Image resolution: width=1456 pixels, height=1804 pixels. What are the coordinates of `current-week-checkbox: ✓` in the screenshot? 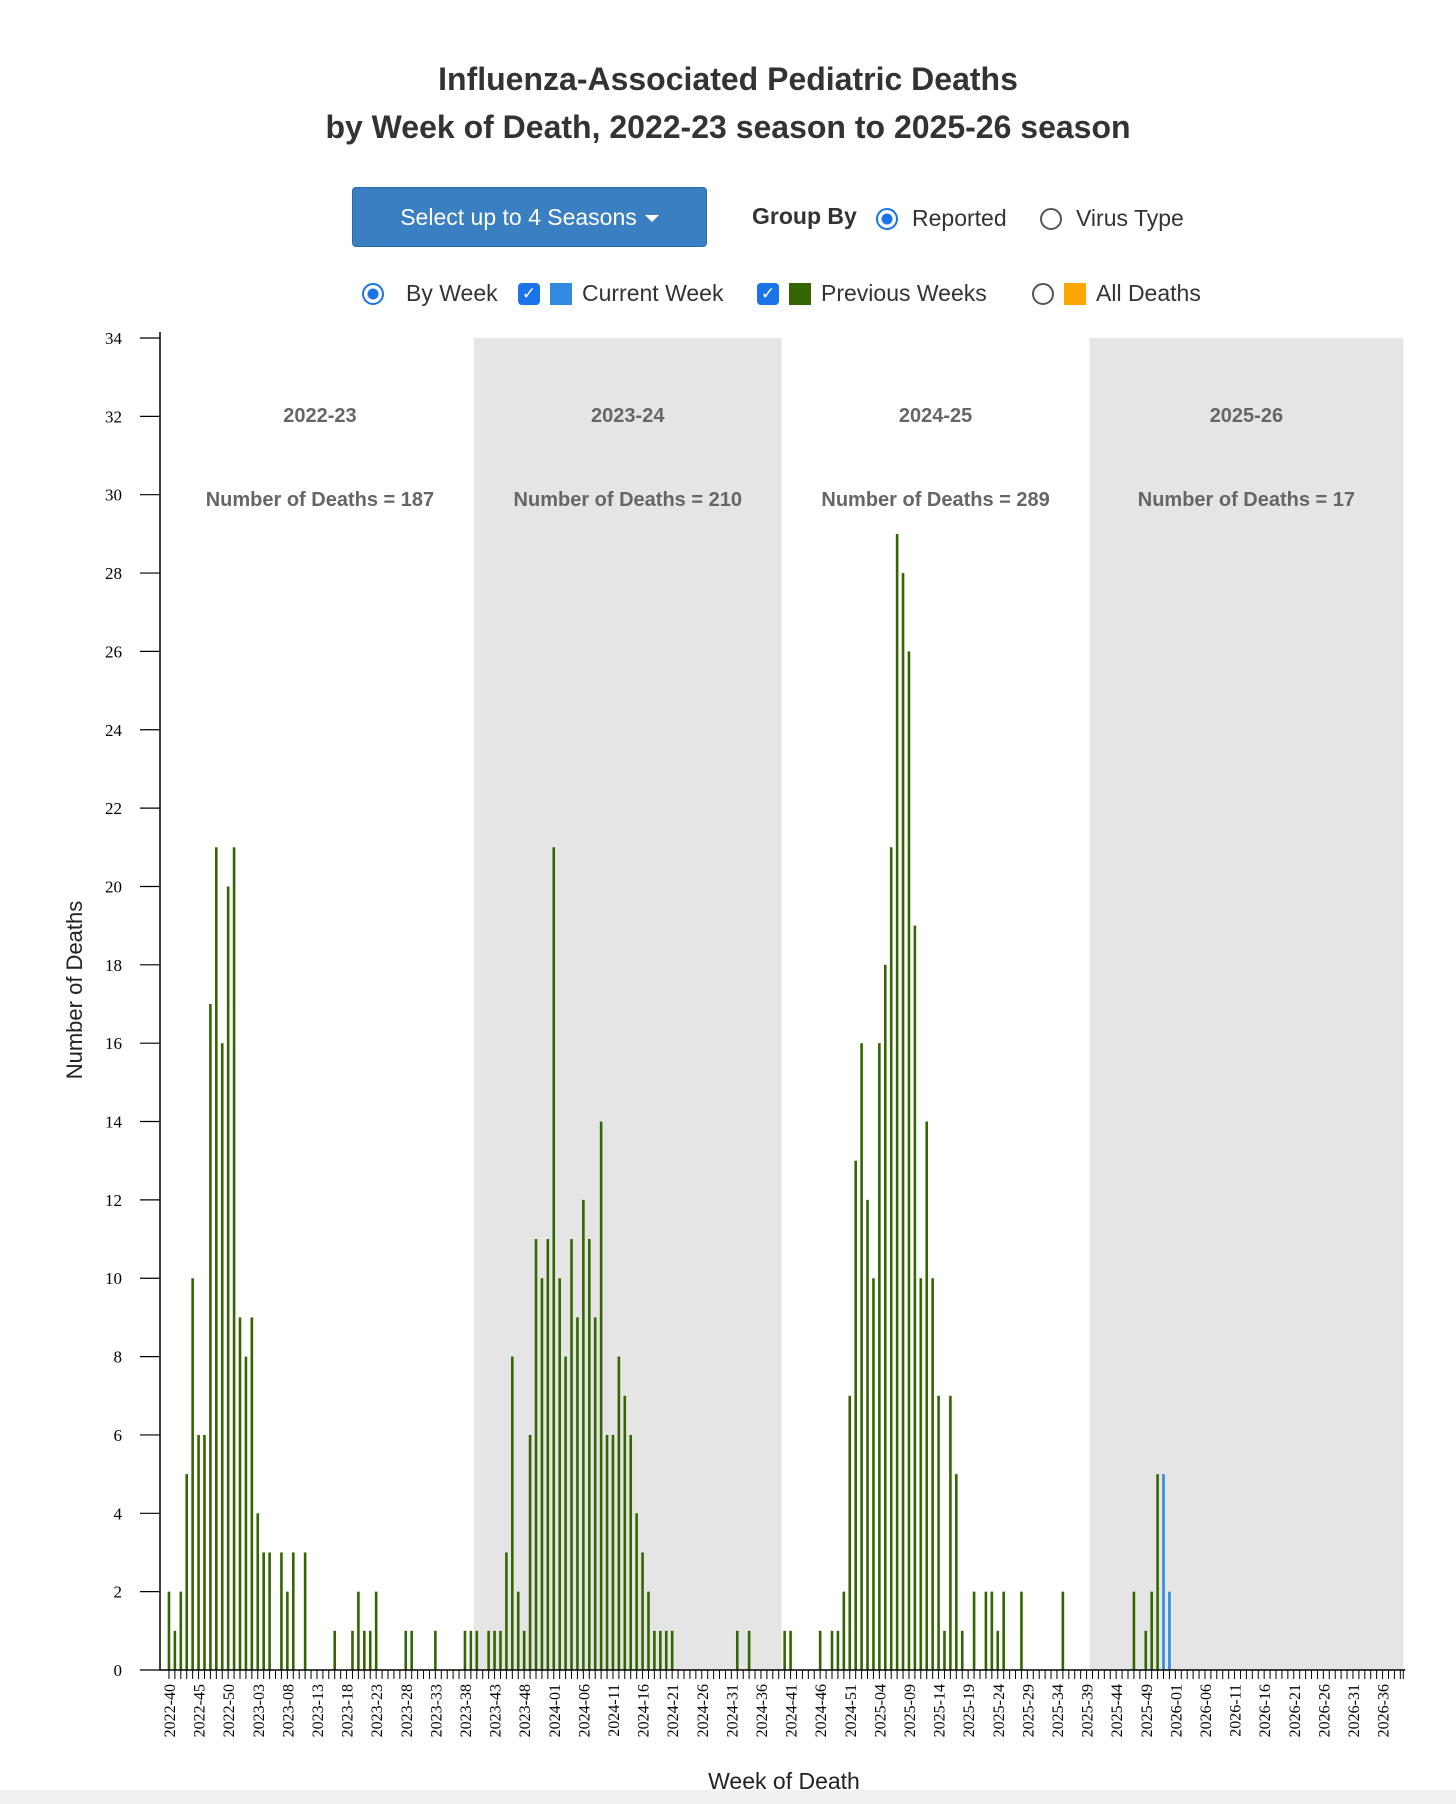 It's located at (529, 293).